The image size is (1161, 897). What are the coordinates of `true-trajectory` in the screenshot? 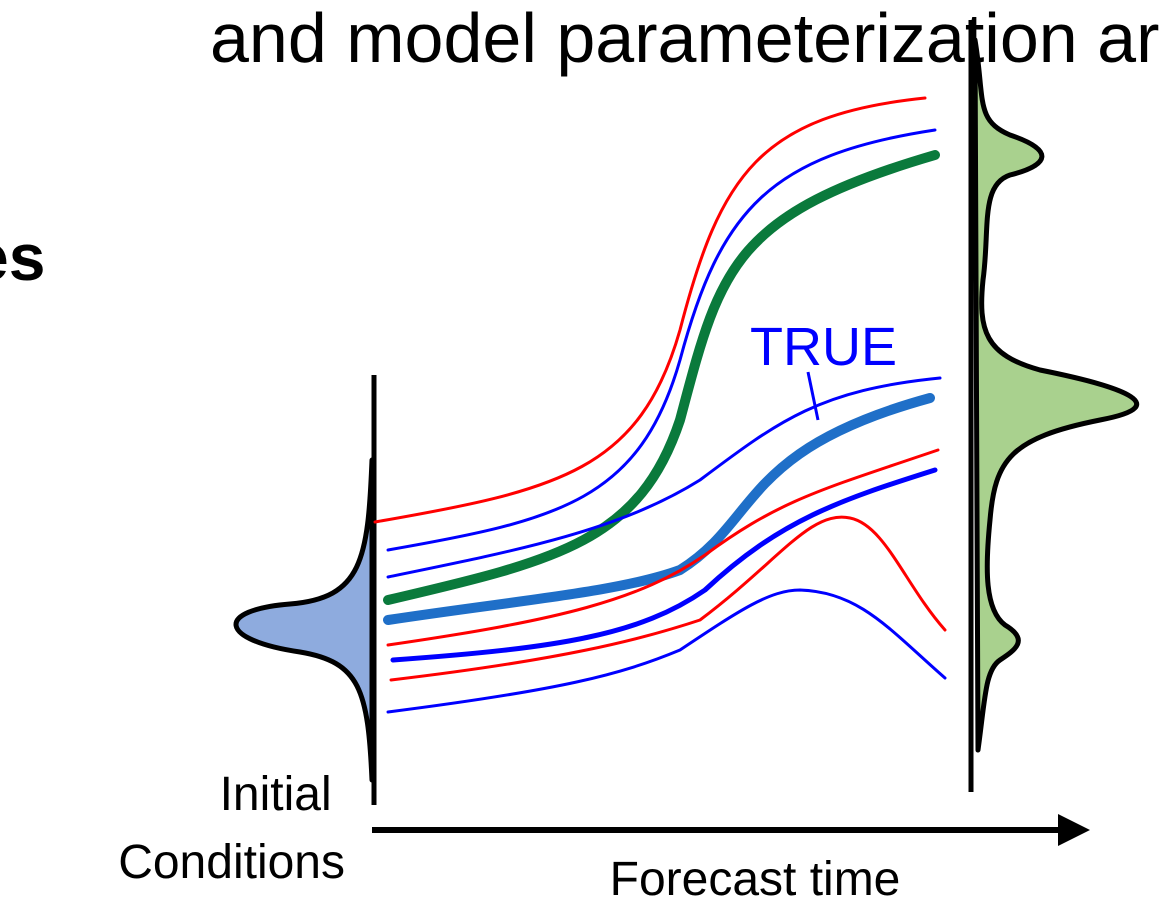 It's located at (659, 509).